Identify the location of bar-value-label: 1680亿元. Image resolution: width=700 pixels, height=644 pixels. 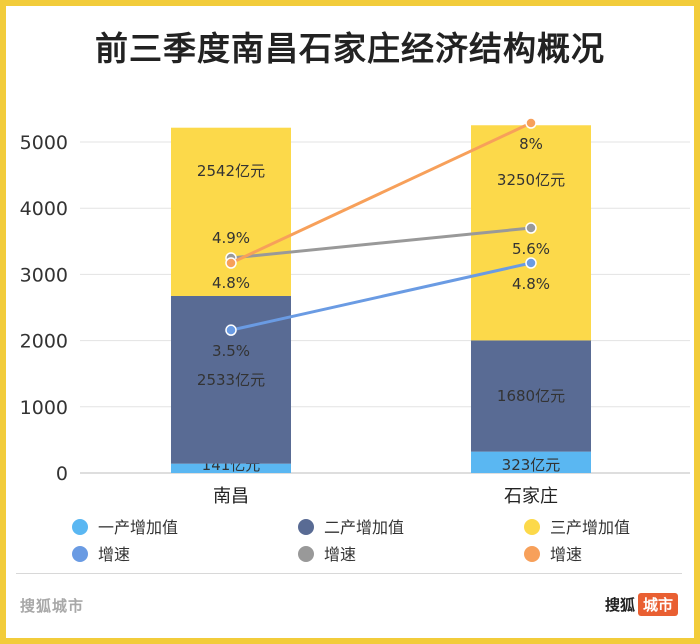
(531, 396).